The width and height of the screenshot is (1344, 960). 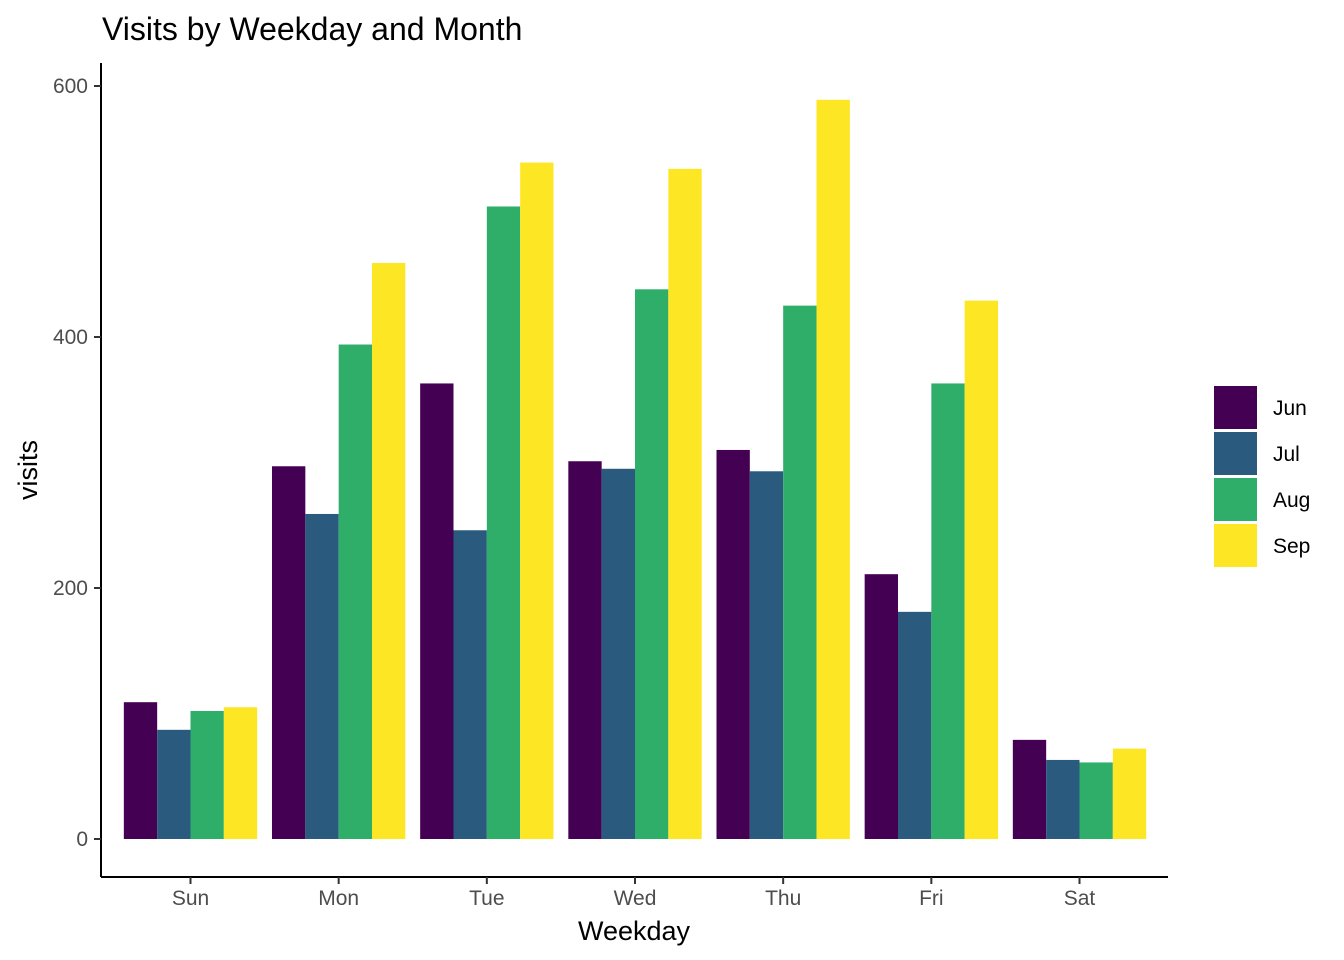 What do you see at coordinates (585, 650) in the screenshot?
I see `bar-jun-wed` at bounding box center [585, 650].